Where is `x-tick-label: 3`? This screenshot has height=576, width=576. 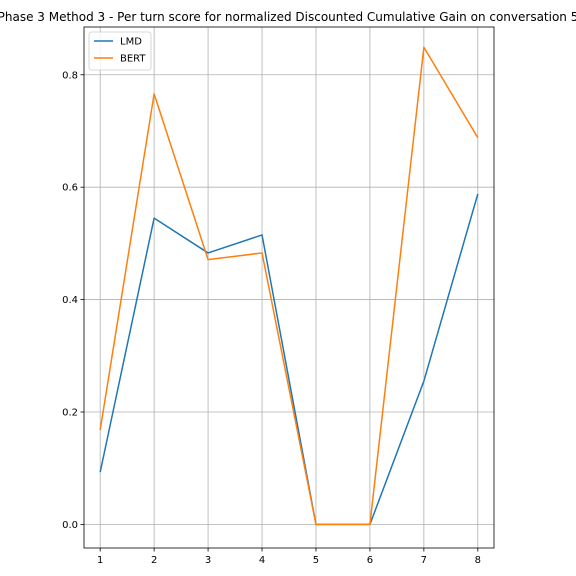
x-tick-label: 3 is located at coordinates (208, 560).